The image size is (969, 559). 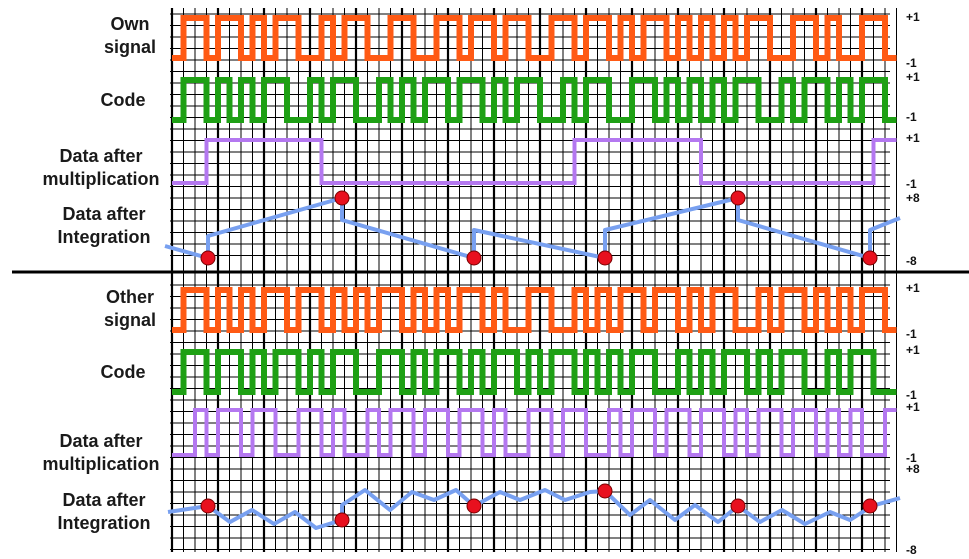 I want to click on scale-other-int-top: +8, so click(x=913, y=469).